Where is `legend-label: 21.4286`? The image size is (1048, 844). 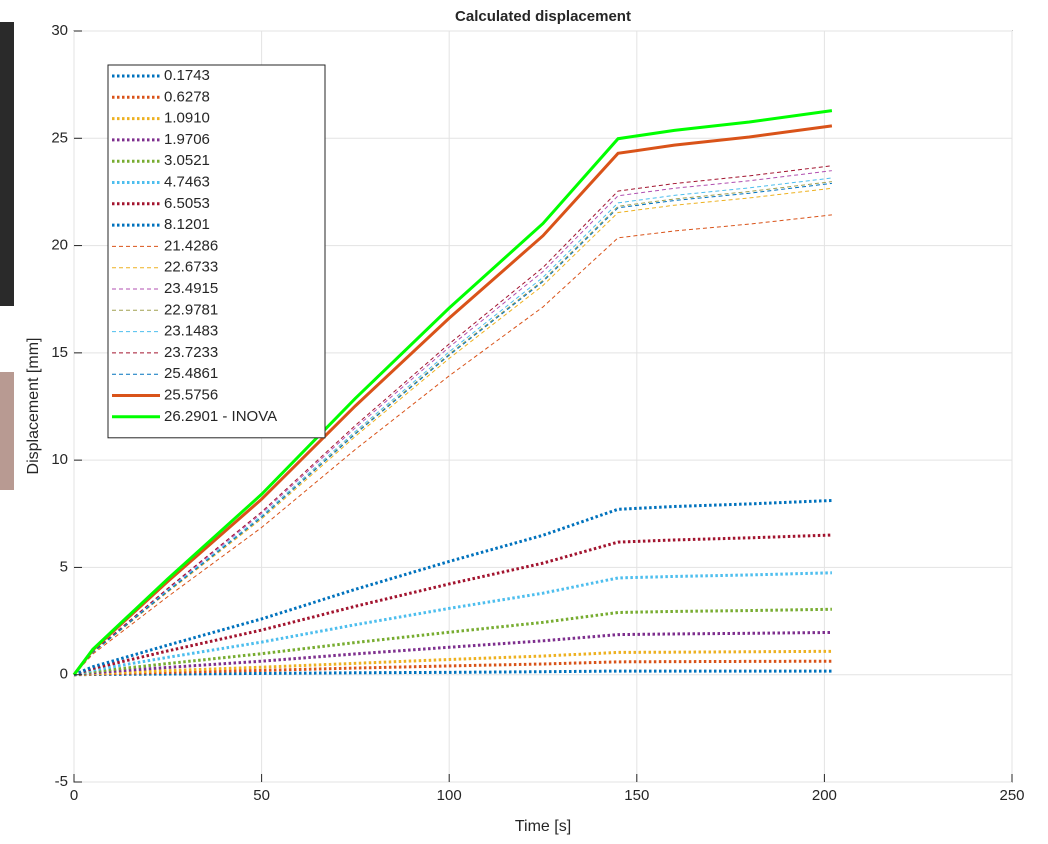
legend-label: 21.4286 is located at coordinates (191, 245).